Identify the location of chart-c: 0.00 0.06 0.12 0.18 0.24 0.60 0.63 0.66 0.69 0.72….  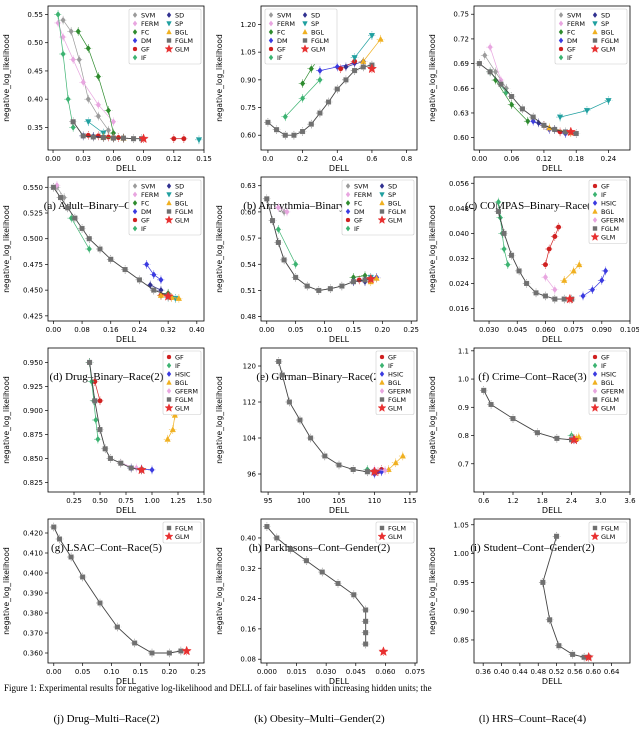
(529, 89).